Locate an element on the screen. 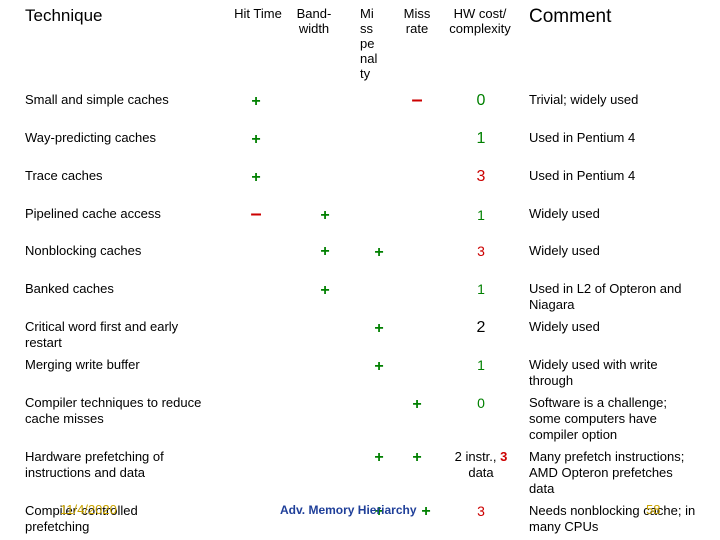  row-3-technique: Trace caches is located at coordinates (127, 176).